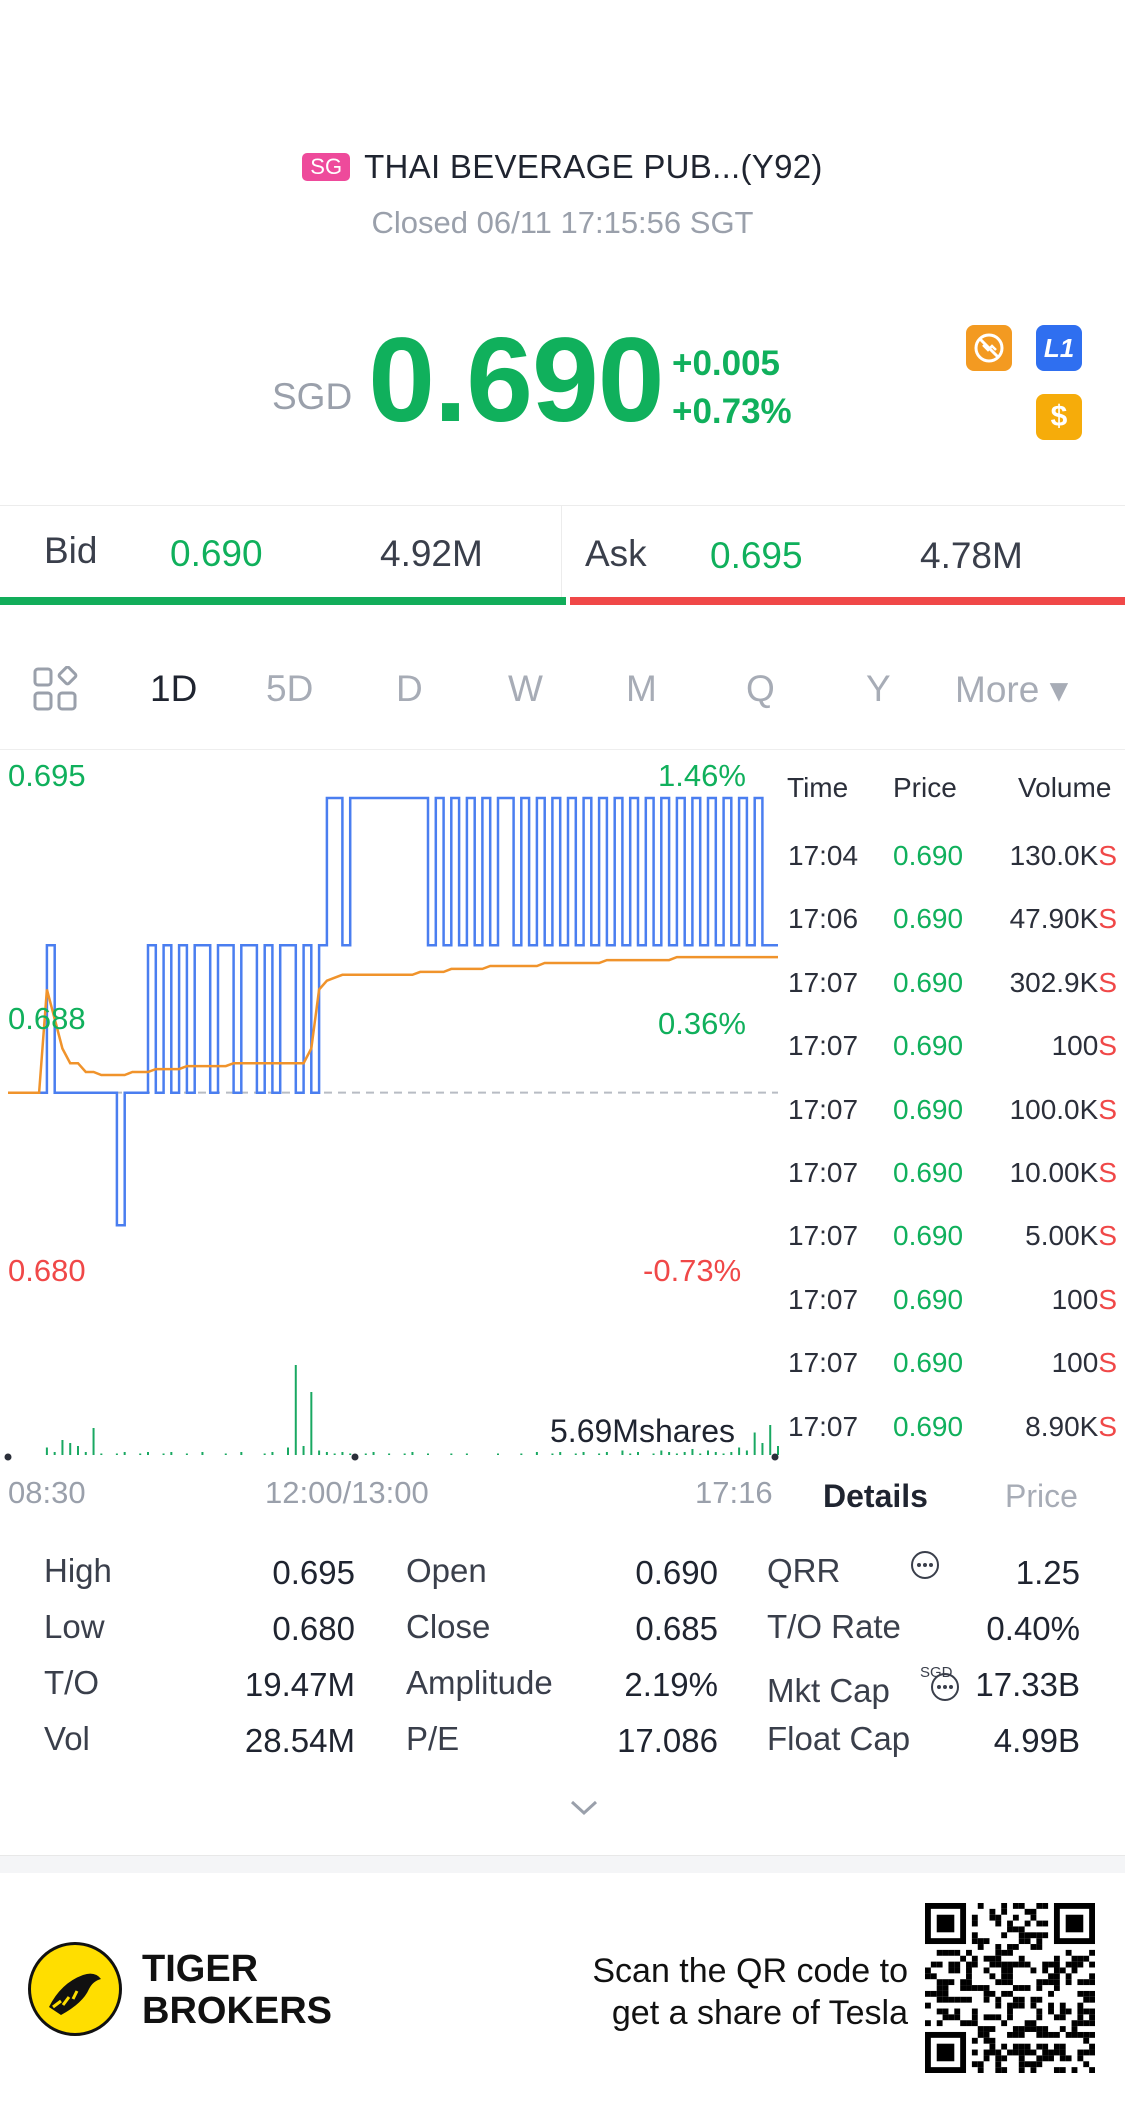 The width and height of the screenshot is (1125, 2104). I want to click on qr-code, so click(1010, 1988).